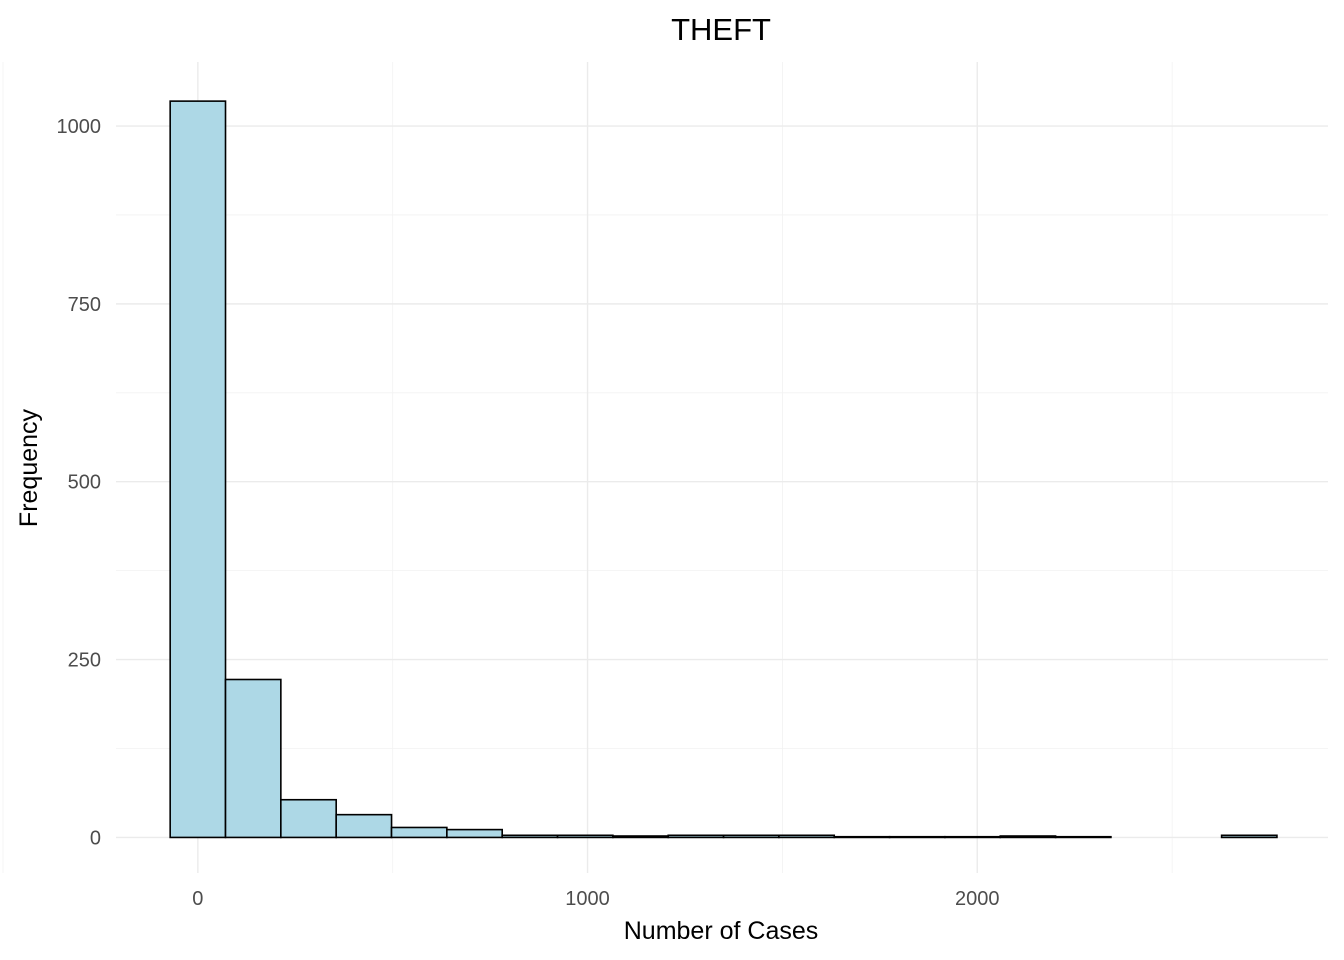 The height and width of the screenshot is (960, 1344). I want to click on x-tick-label: 2000, so click(977, 899).